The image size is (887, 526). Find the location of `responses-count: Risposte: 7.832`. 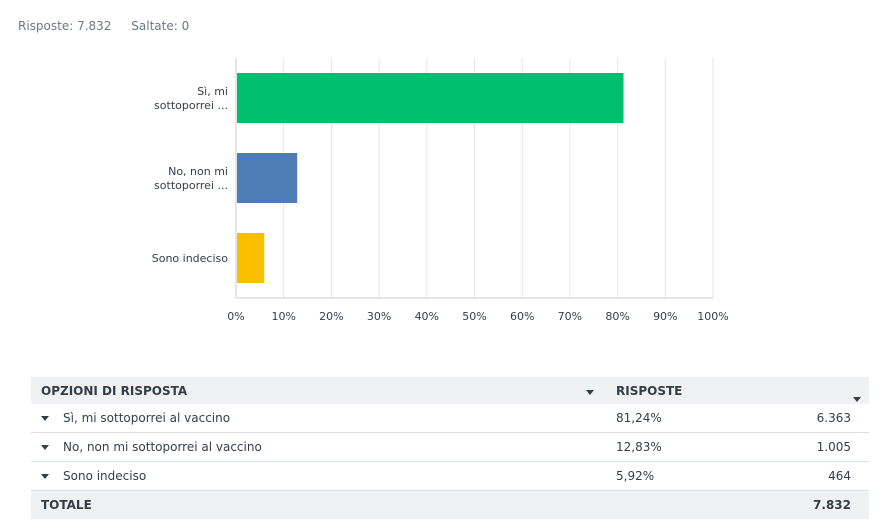

responses-count: Risposte: 7.832 is located at coordinates (65, 26).